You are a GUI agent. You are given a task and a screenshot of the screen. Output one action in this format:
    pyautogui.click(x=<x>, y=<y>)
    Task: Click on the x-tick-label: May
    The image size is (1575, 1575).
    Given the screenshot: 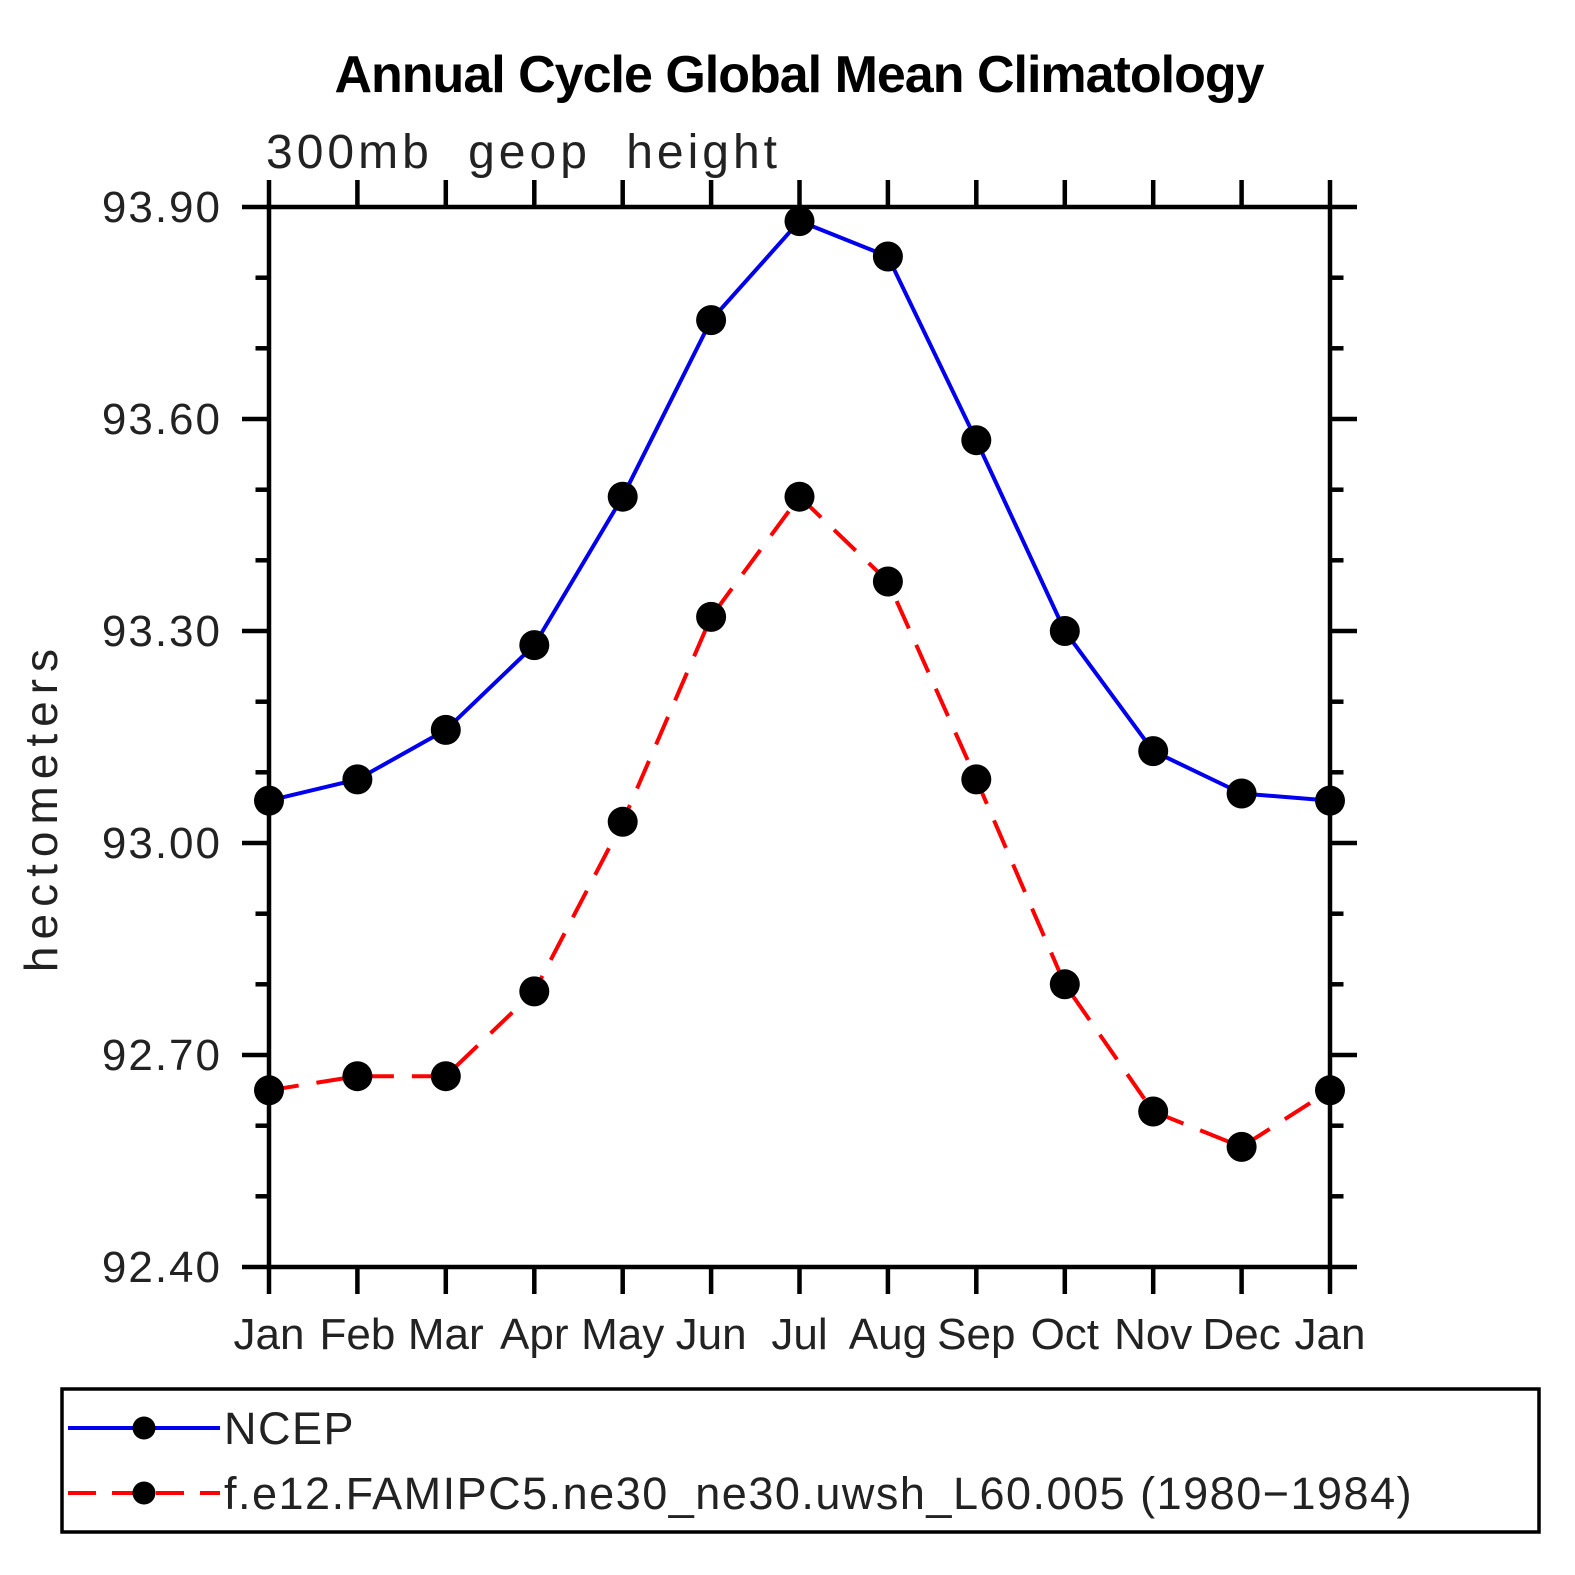 What is the action you would take?
    pyautogui.click(x=622, y=1334)
    